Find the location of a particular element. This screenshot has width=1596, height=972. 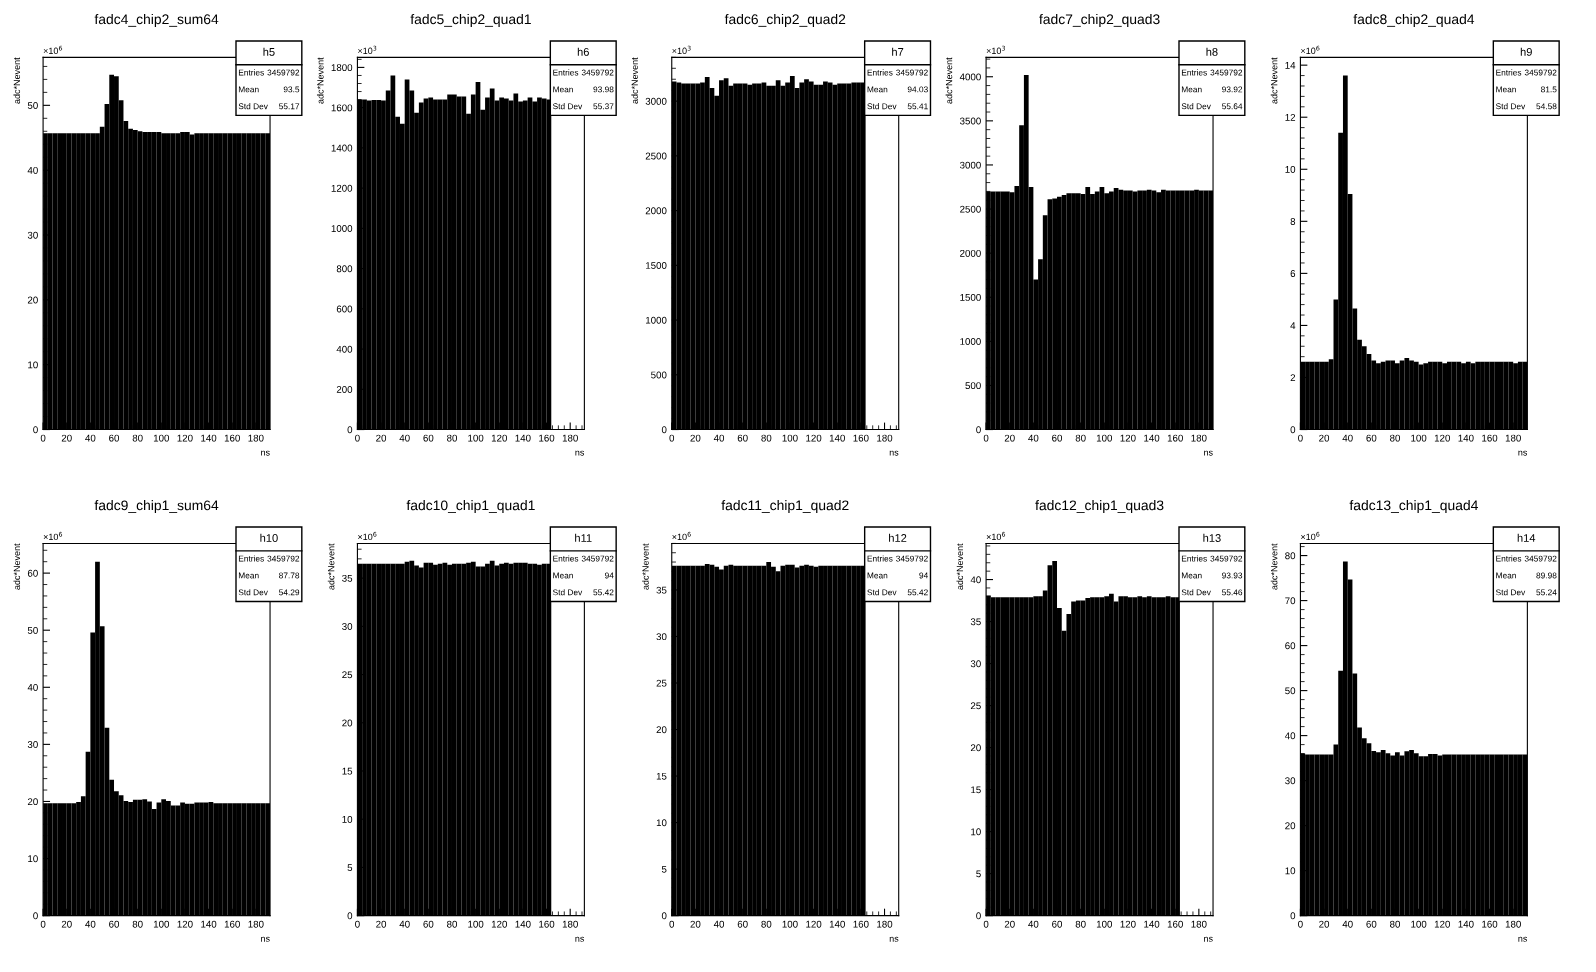

text: 93.92 is located at coordinates (1232, 89).